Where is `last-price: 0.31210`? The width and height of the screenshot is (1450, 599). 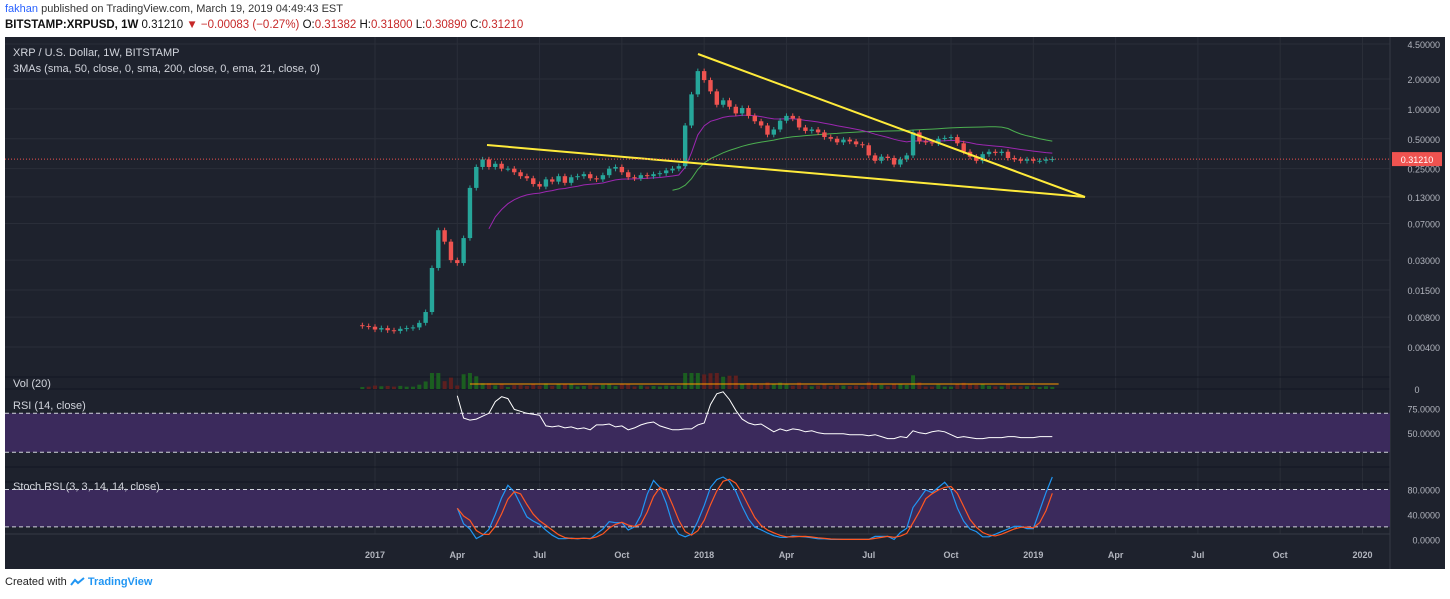 last-price: 0.31210 is located at coordinates (162, 25).